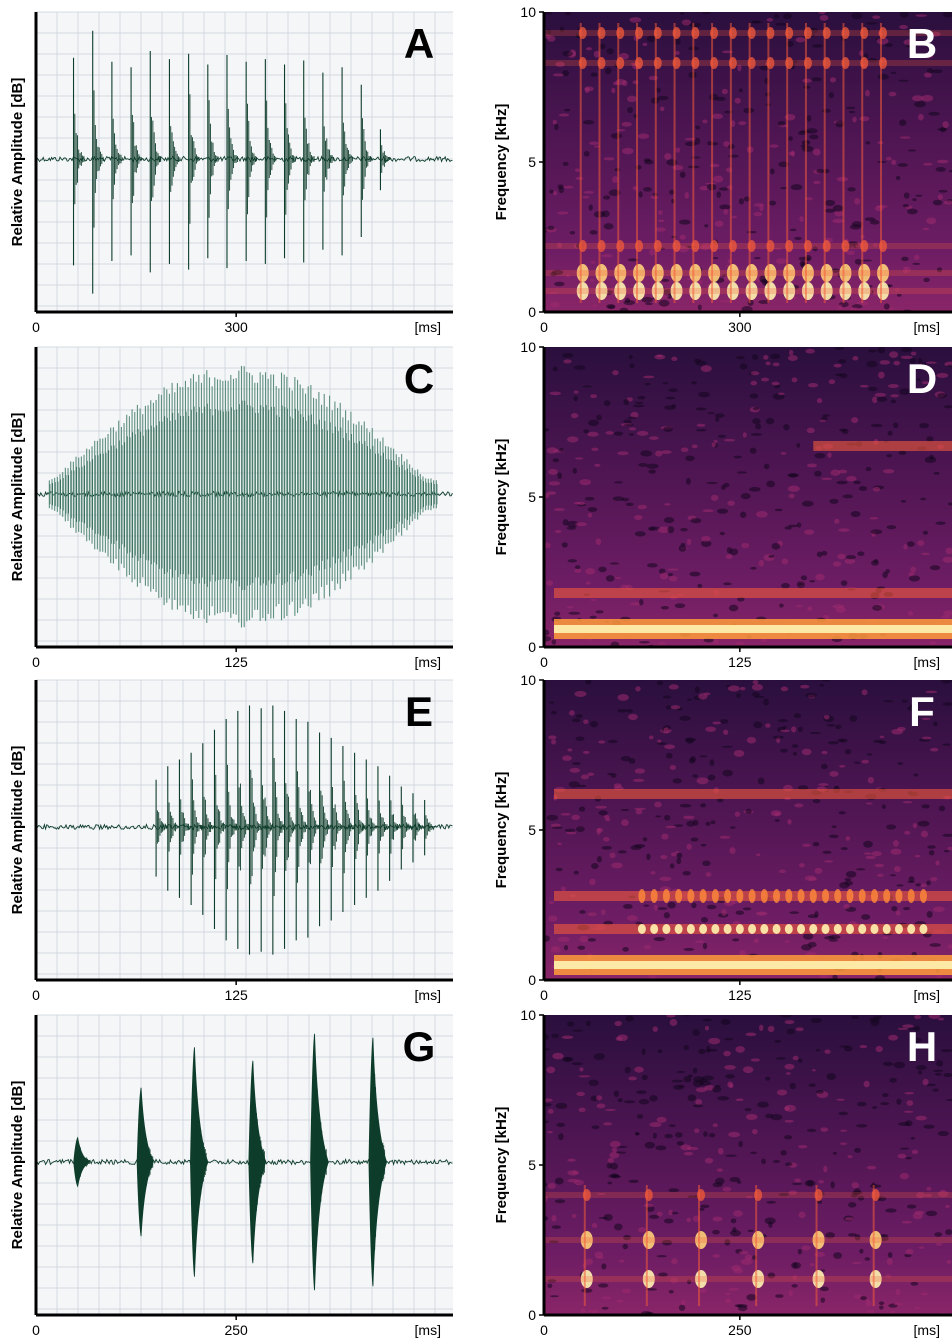  Describe the element at coordinates (882, 446) in the screenshot. I see `spectrogram-band` at that location.